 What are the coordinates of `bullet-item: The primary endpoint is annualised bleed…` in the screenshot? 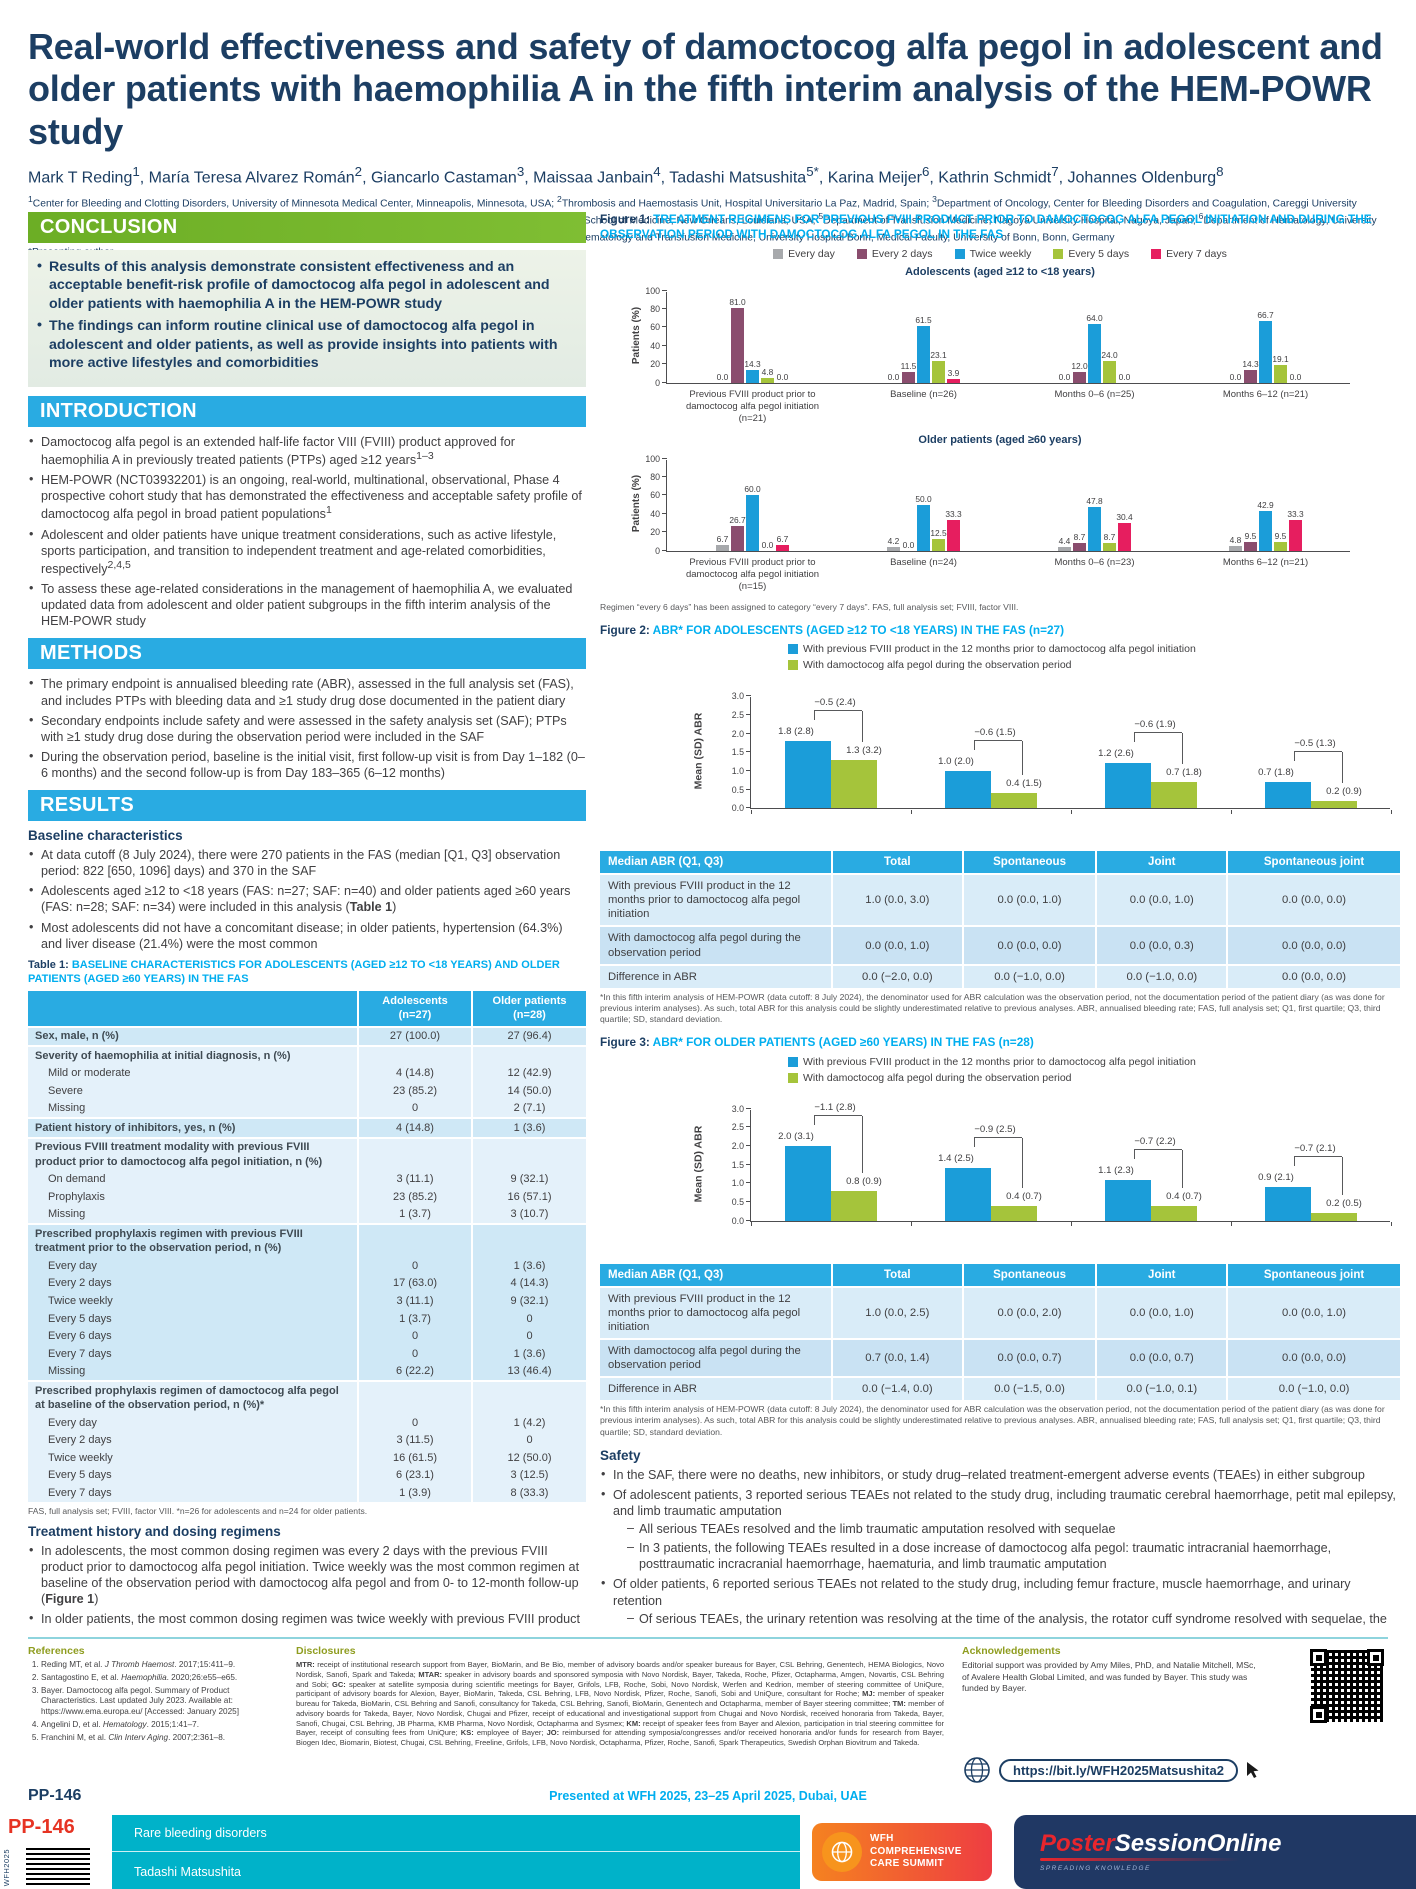 It's located at (307, 691).